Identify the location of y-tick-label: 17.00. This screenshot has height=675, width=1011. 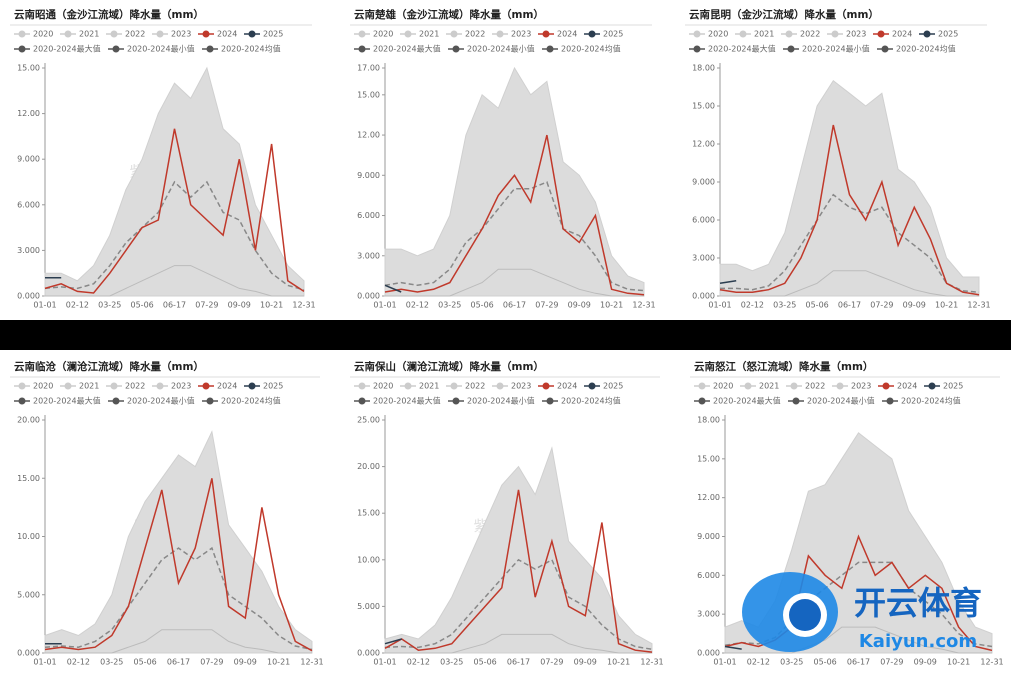
(368, 68).